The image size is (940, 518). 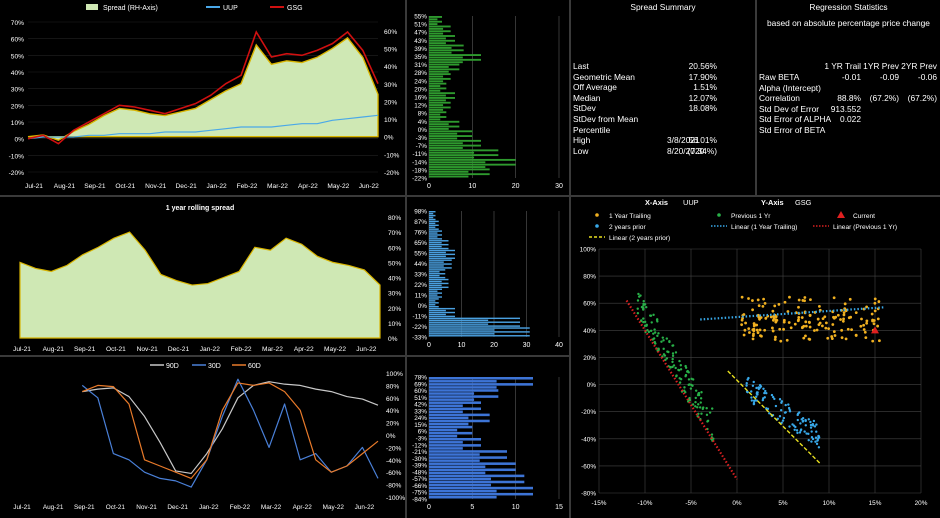 I want to click on x-tick: 10, so click(x=472, y=186).